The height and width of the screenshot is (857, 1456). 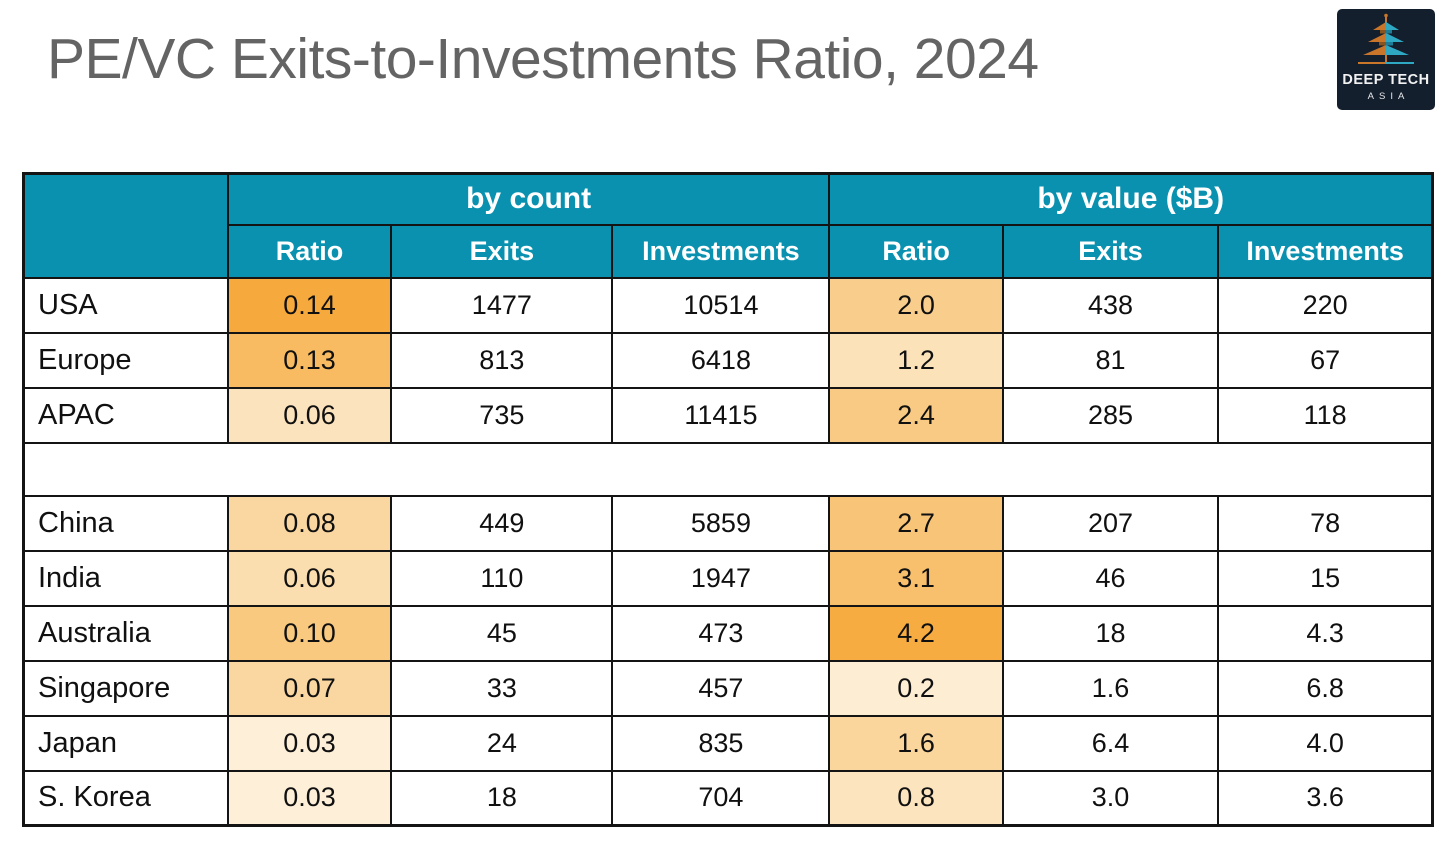 What do you see at coordinates (502, 578) in the screenshot?
I see `count-exits-cell: 110` at bounding box center [502, 578].